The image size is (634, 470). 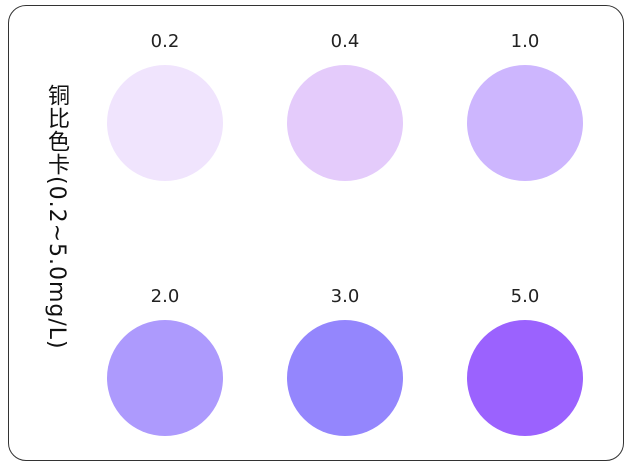 What do you see at coordinates (56, 217) in the screenshot?
I see `card-title: 铜比色卡(0.2~5.0mg/L)` at bounding box center [56, 217].